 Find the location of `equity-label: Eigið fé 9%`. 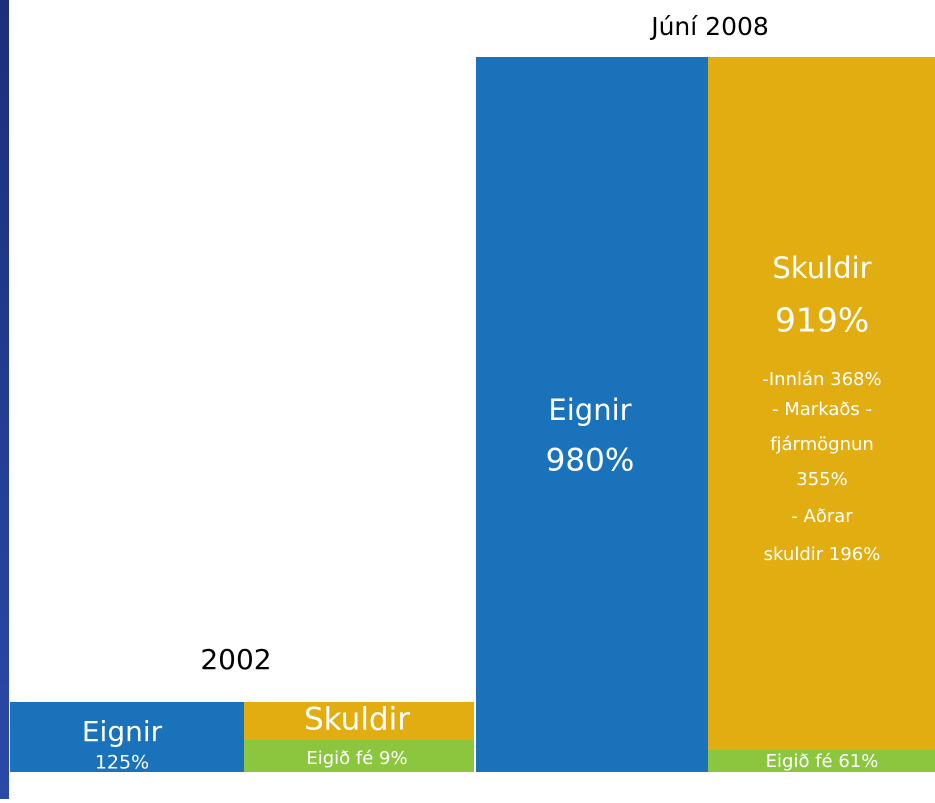

equity-label: Eigið fé 9% is located at coordinates (356, 758).